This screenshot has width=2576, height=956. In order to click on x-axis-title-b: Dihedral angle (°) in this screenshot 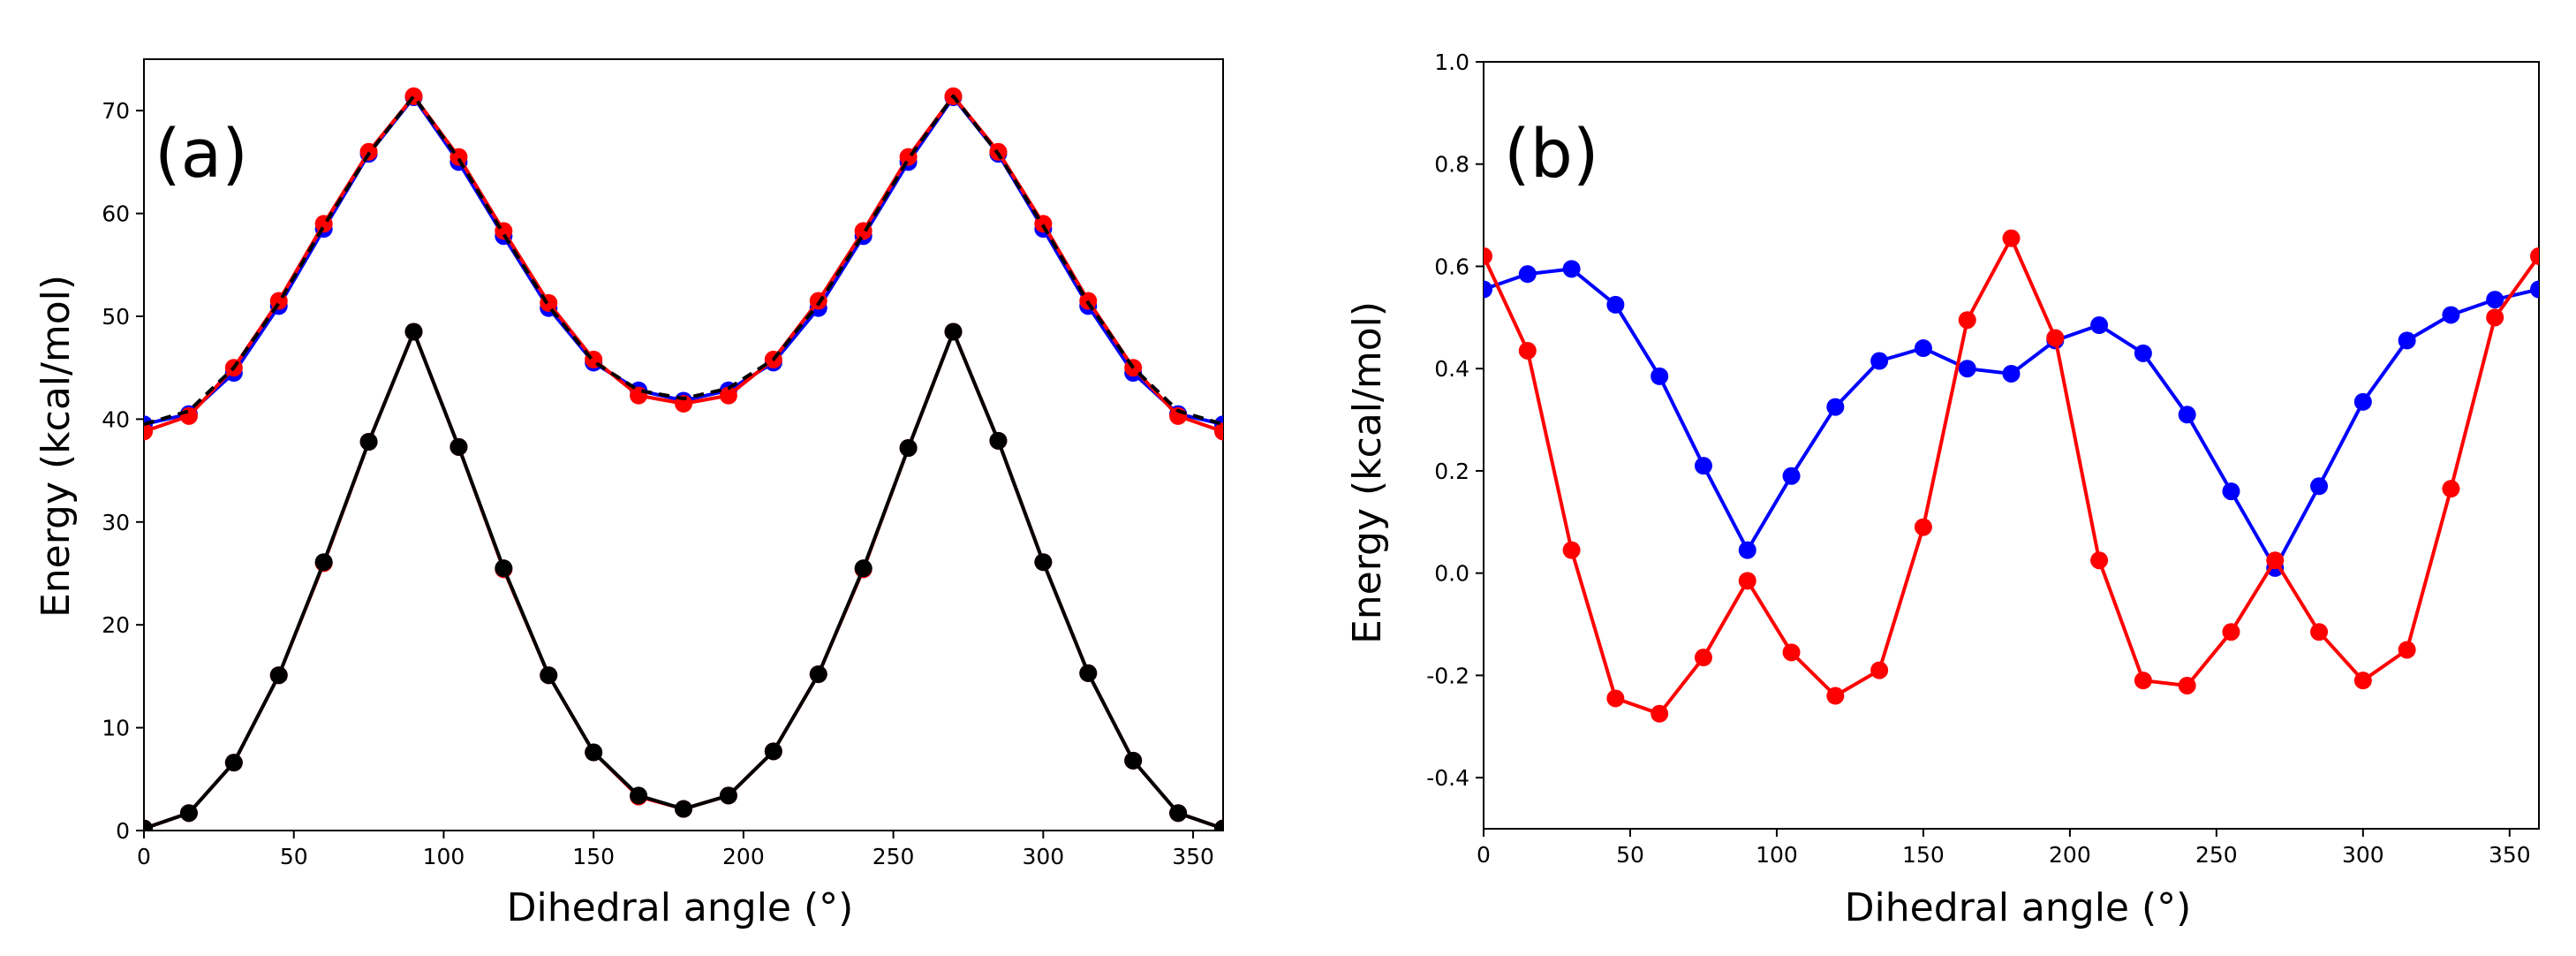, I will do `click(2018, 907)`.